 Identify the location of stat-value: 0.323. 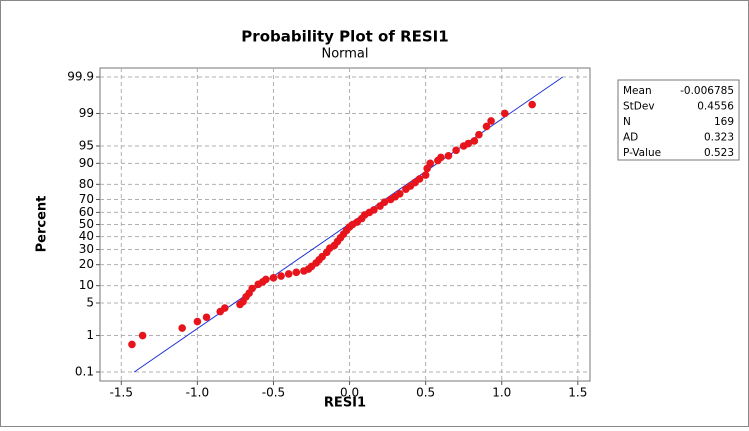
(719, 138).